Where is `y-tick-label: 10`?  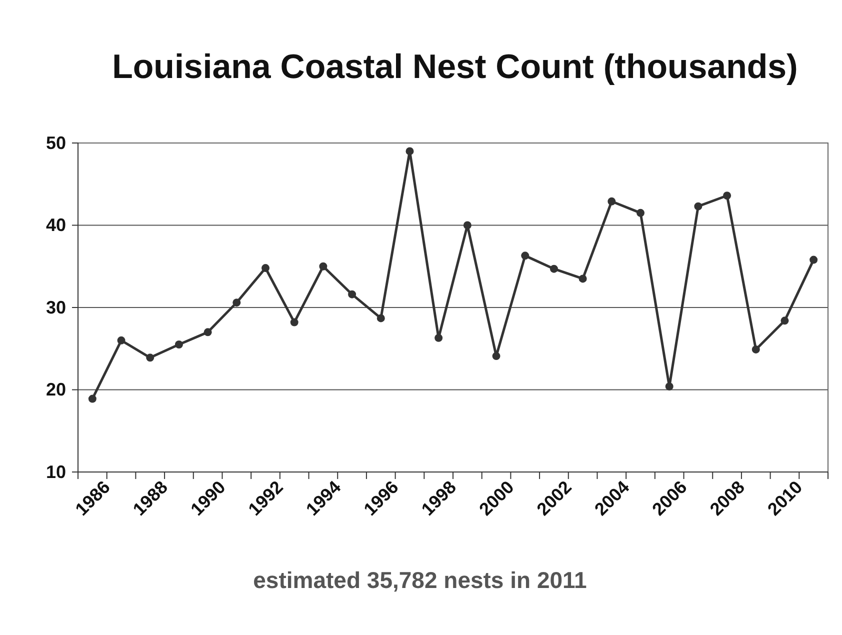
y-tick-label: 10 is located at coordinates (56, 472).